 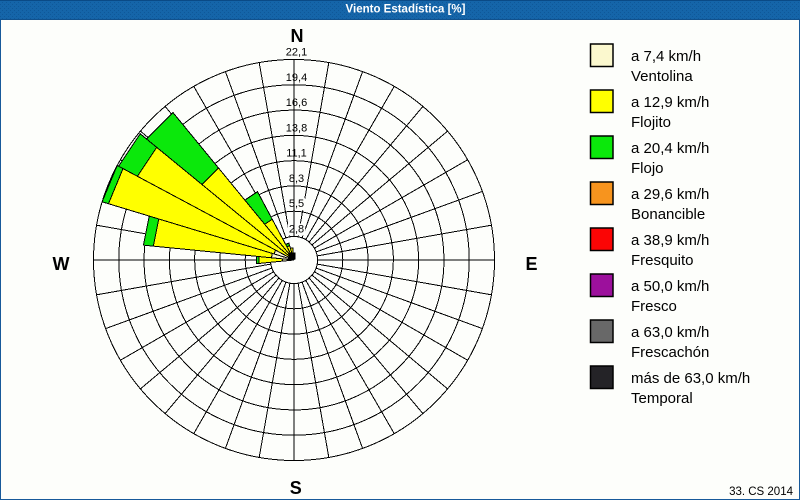 What do you see at coordinates (296, 488) in the screenshot?
I see `svg-text: S` at bounding box center [296, 488].